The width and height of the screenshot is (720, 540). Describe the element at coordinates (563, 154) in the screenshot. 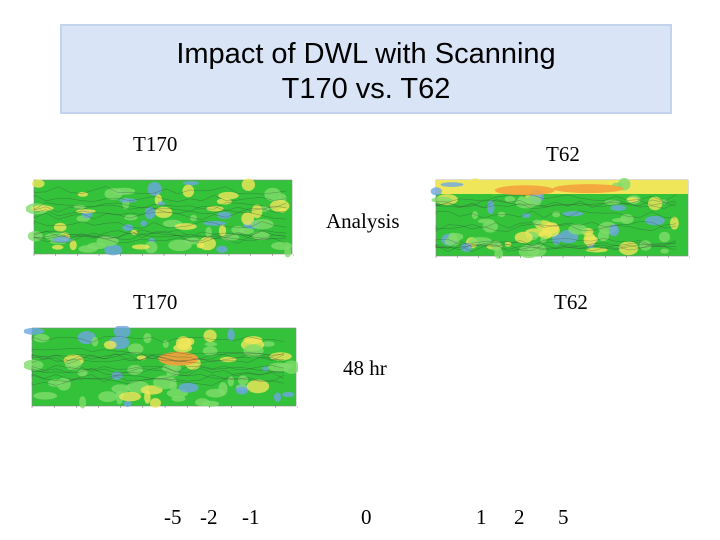

I see `label-t62-top: T62` at that location.